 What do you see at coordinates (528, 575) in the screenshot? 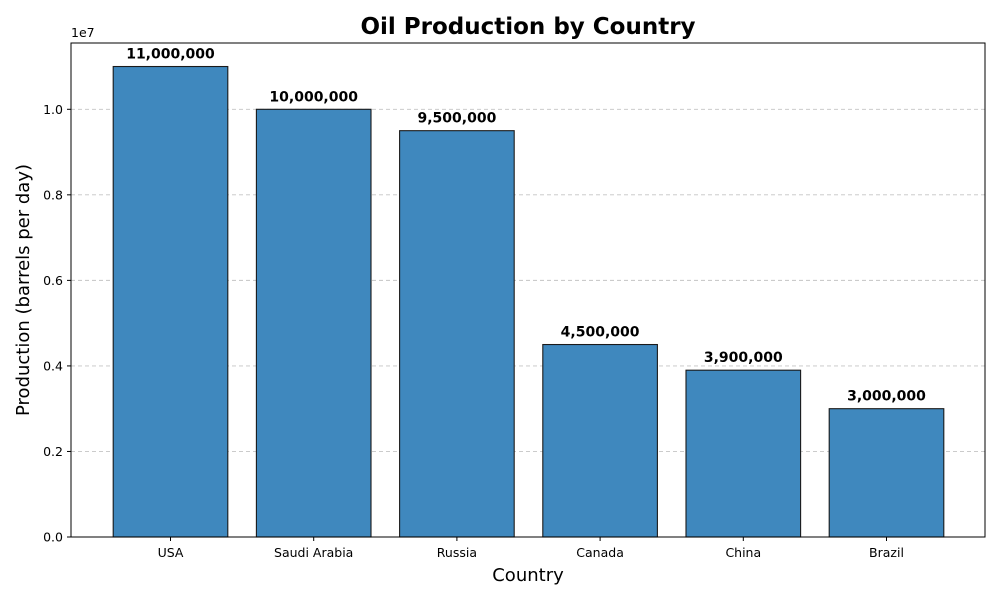
I see `x-axis-label: Country` at bounding box center [528, 575].